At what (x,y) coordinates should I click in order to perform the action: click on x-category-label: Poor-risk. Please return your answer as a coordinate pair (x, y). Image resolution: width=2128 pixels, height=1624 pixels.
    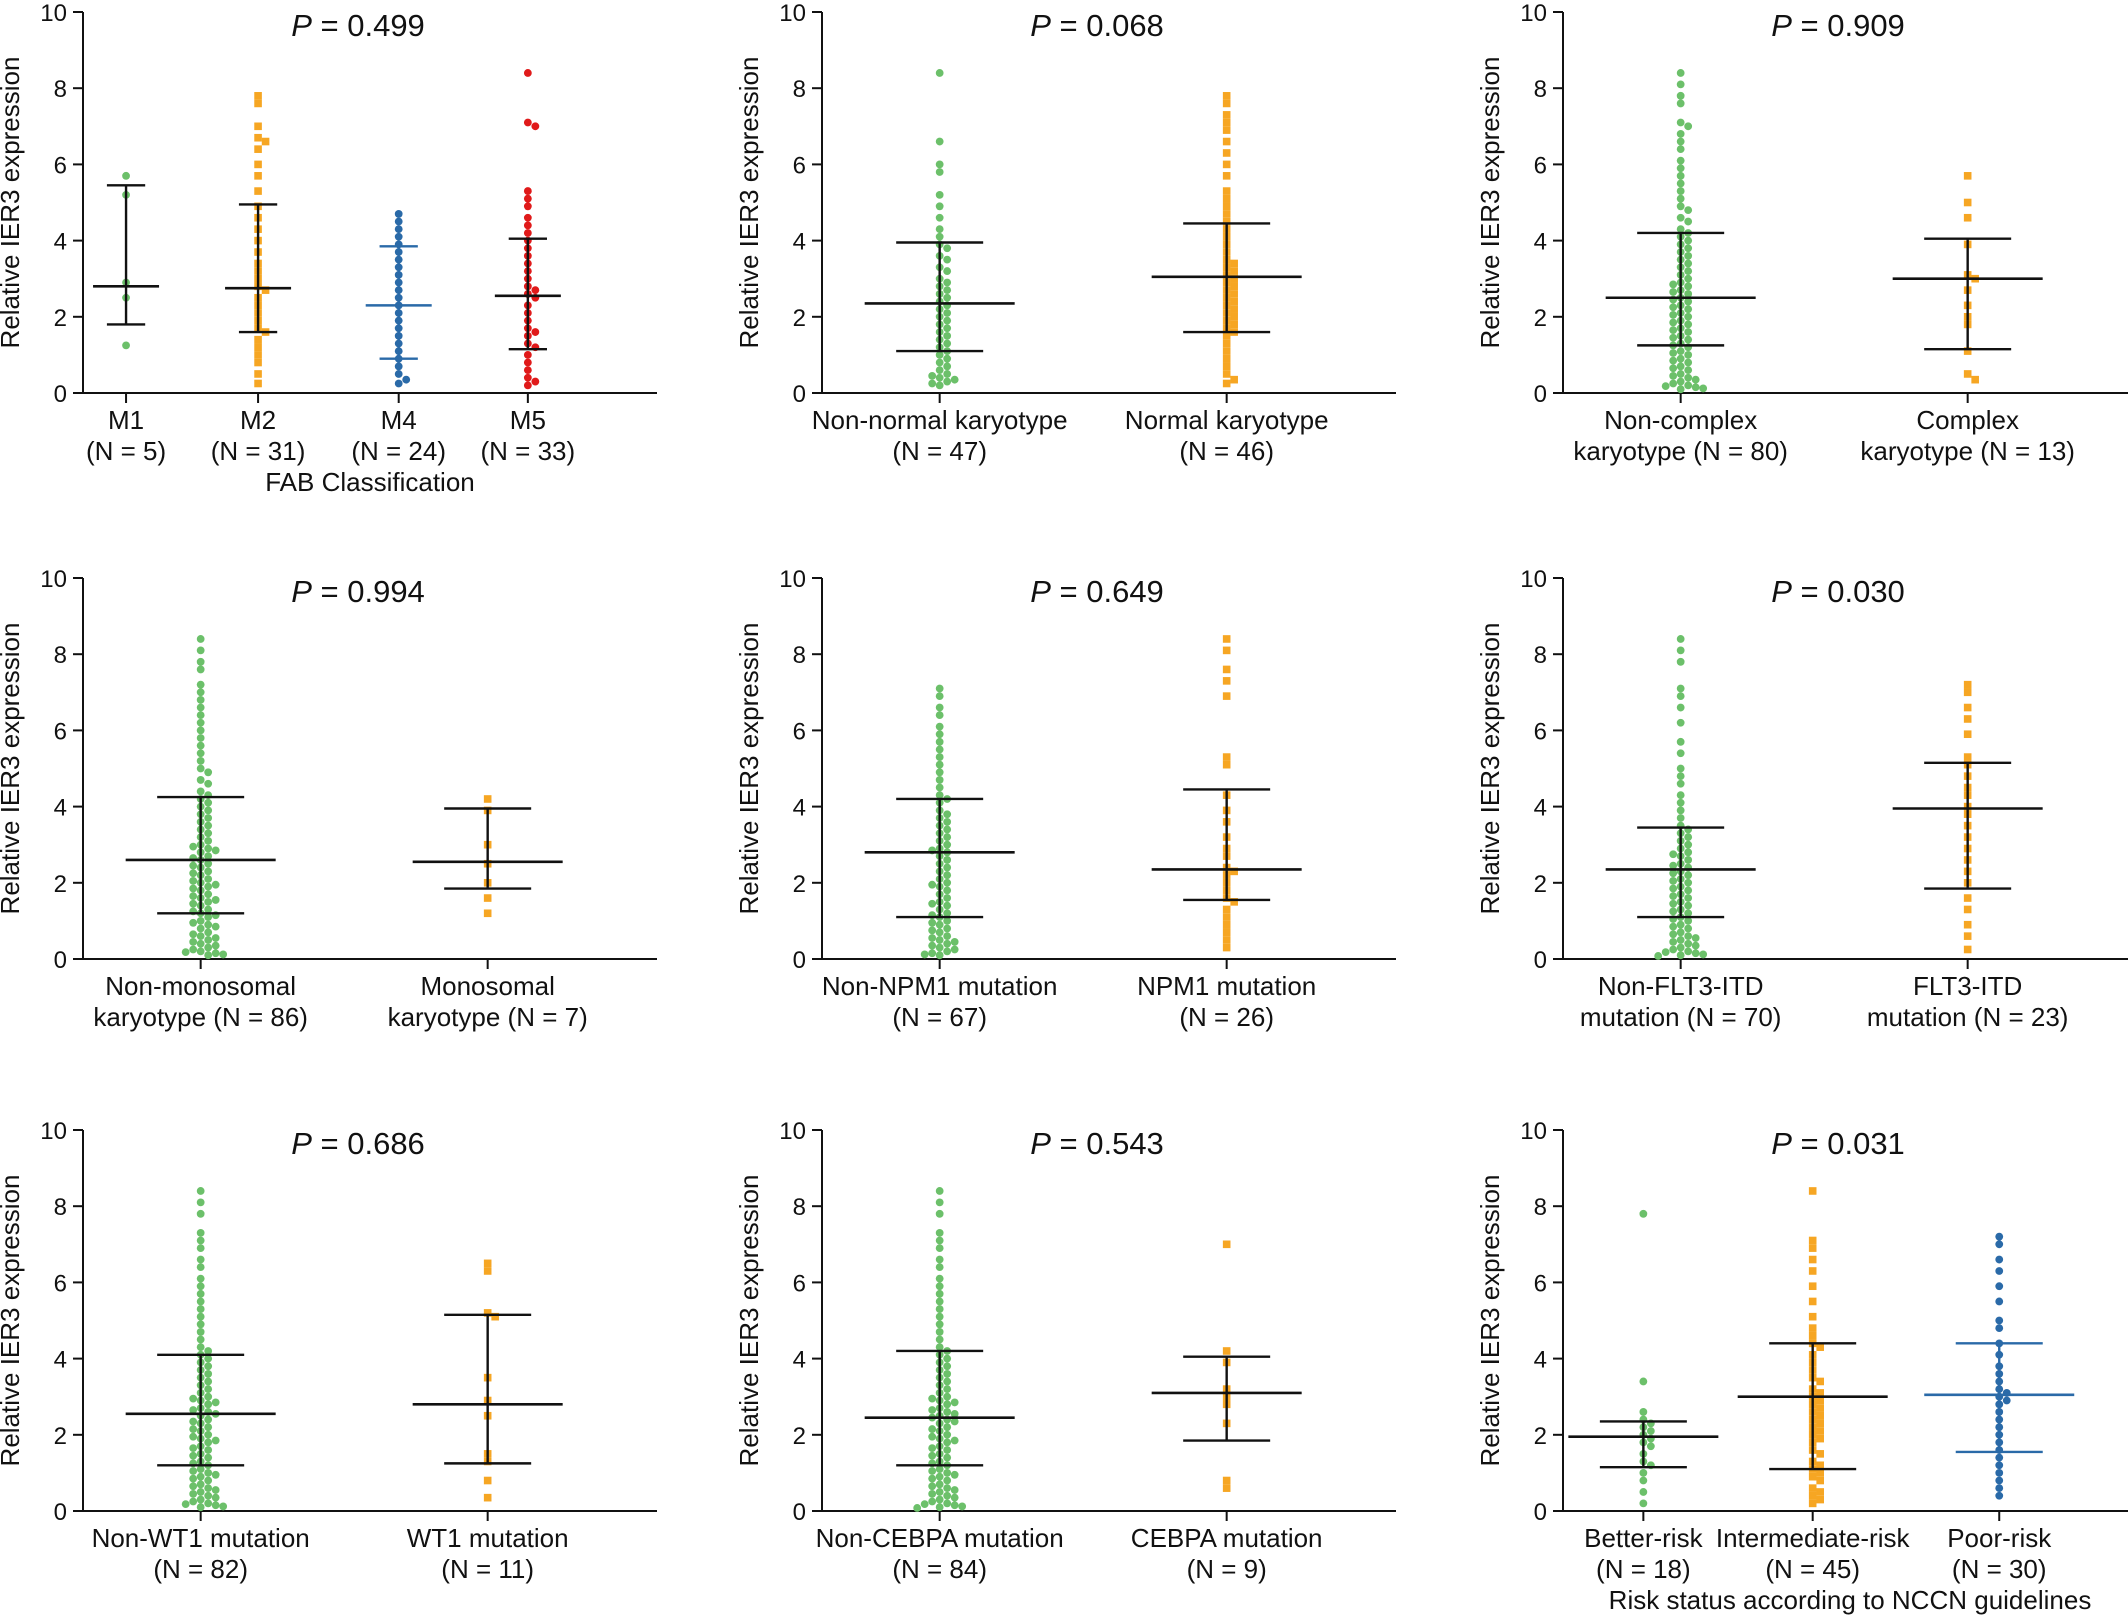
    Looking at the image, I should click on (1999, 1538).